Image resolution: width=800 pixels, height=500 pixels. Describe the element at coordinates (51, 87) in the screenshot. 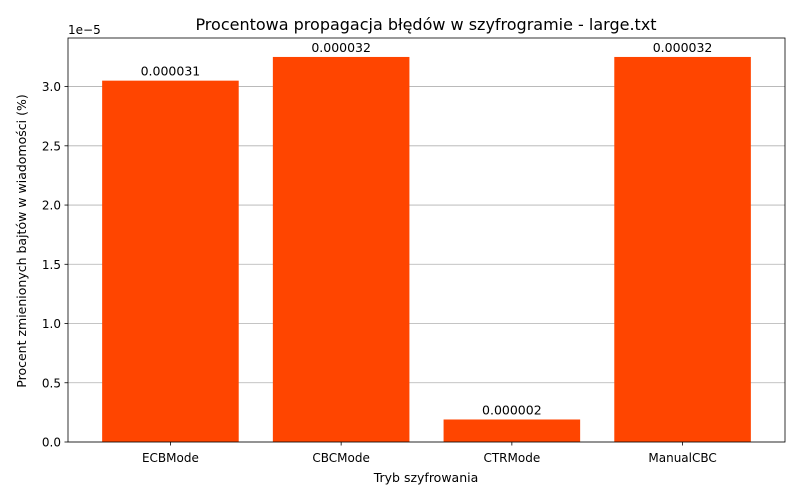

I see `y-tick-label: 3.0` at that location.